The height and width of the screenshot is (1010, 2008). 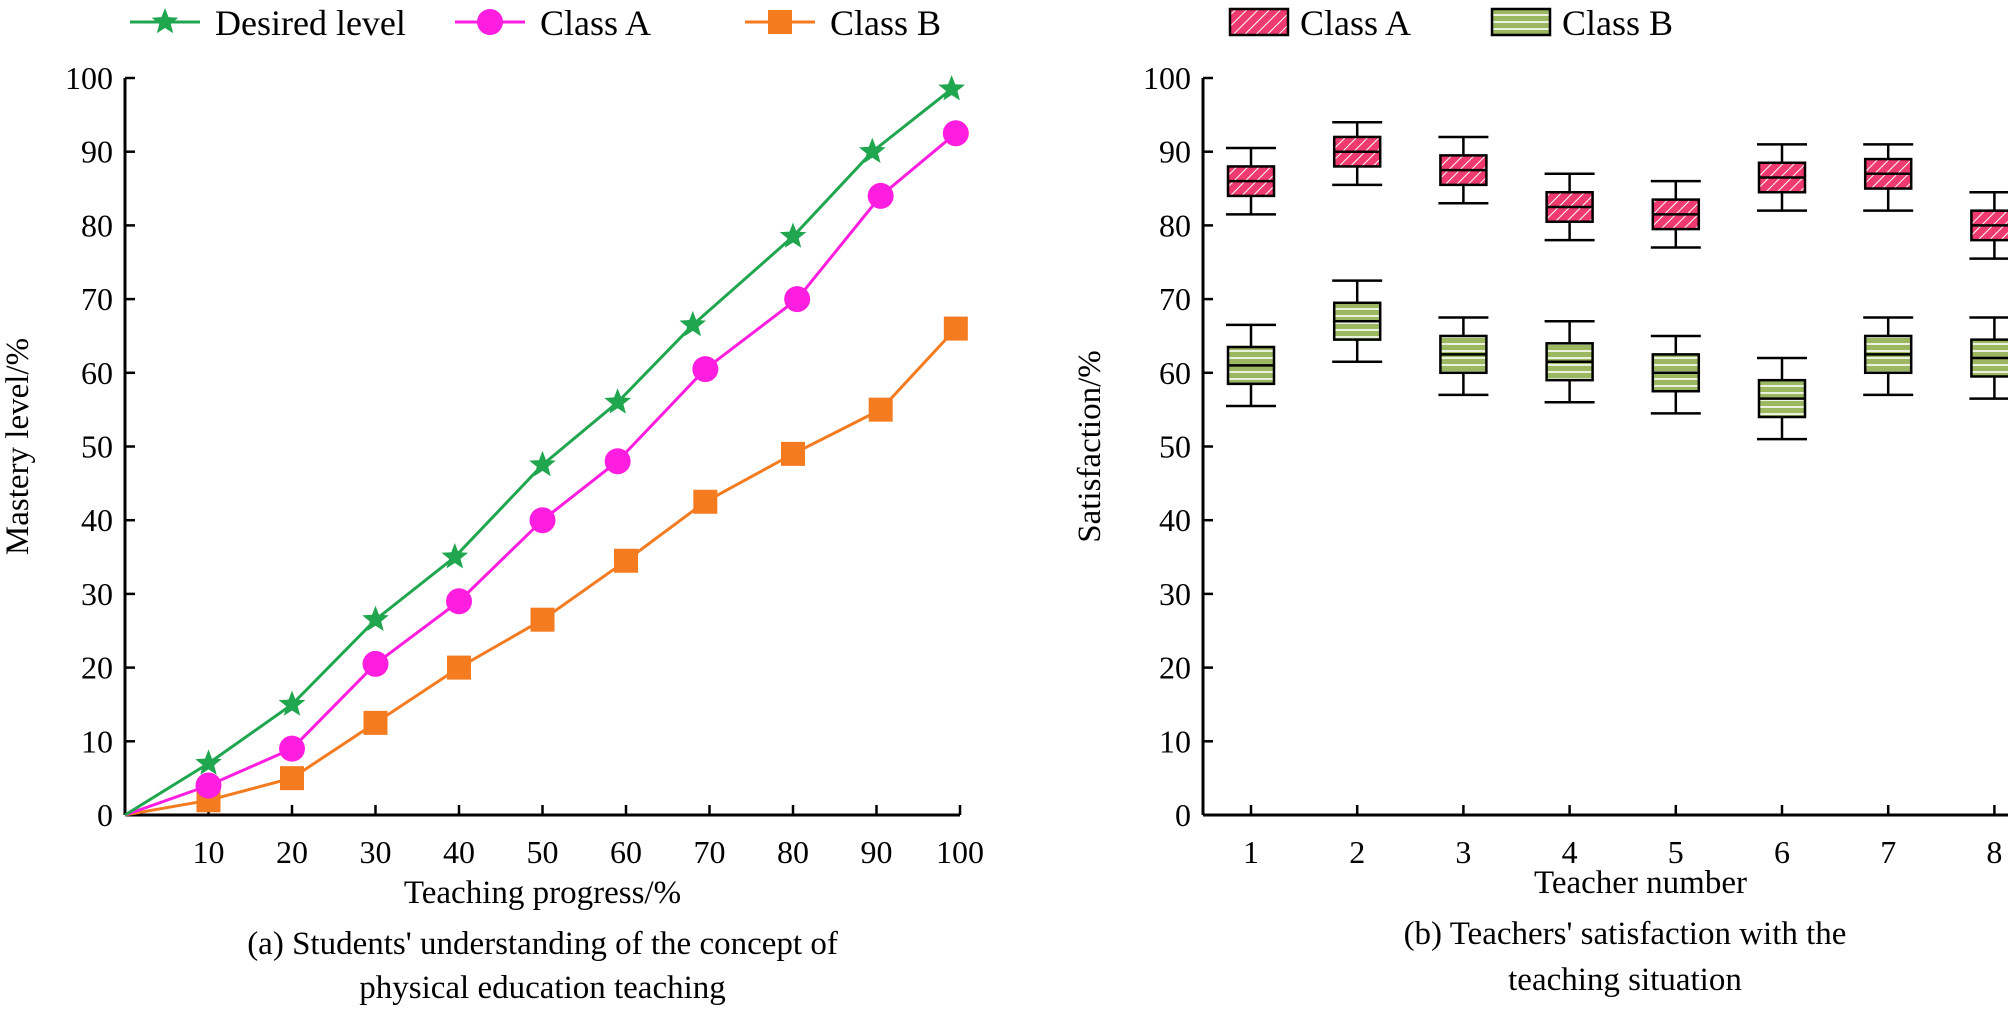 I want to click on x-tick-label: 50, so click(x=543, y=852).